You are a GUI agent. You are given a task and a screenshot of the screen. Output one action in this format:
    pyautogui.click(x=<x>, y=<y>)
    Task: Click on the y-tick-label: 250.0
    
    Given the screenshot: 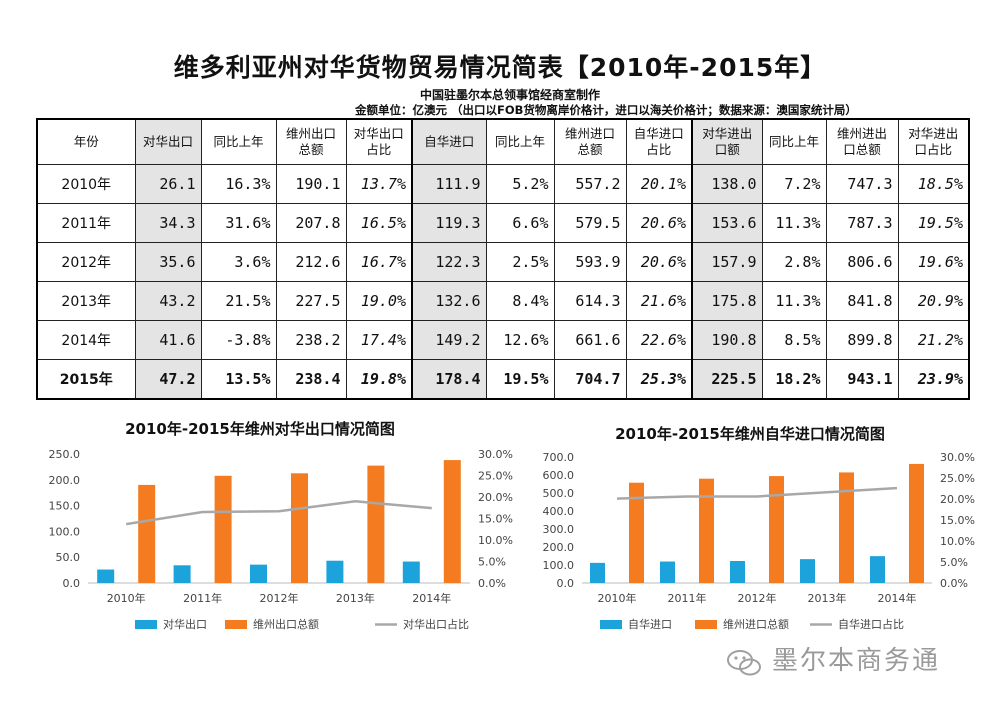 What is the action you would take?
    pyautogui.click(x=65, y=454)
    